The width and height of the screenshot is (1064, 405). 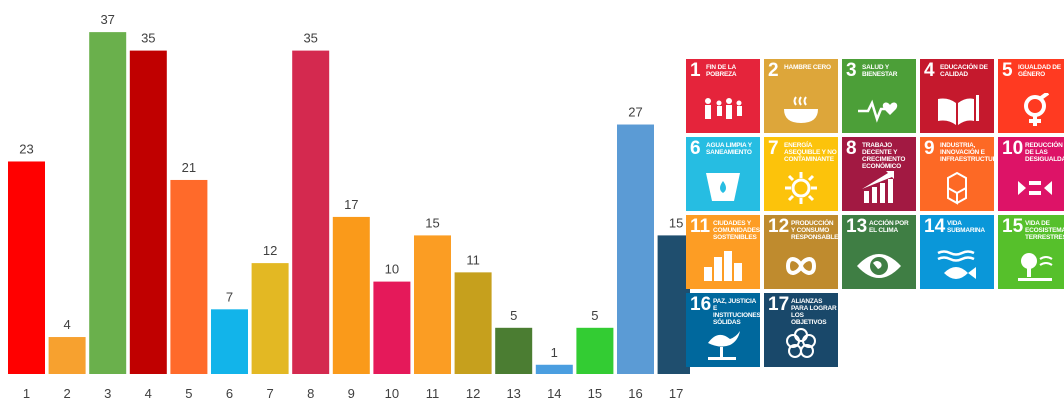 What do you see at coordinates (1035, 188) in the screenshot?
I see `equality-icon` at bounding box center [1035, 188].